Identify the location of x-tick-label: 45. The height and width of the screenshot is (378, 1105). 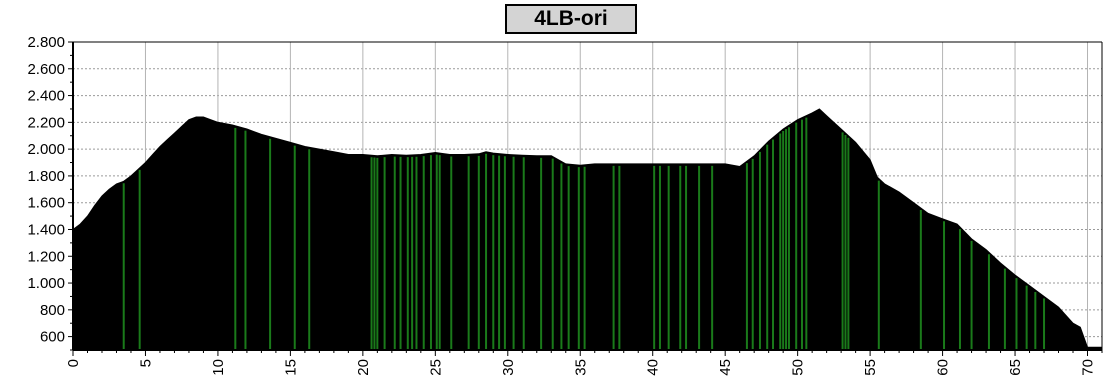
(725, 367).